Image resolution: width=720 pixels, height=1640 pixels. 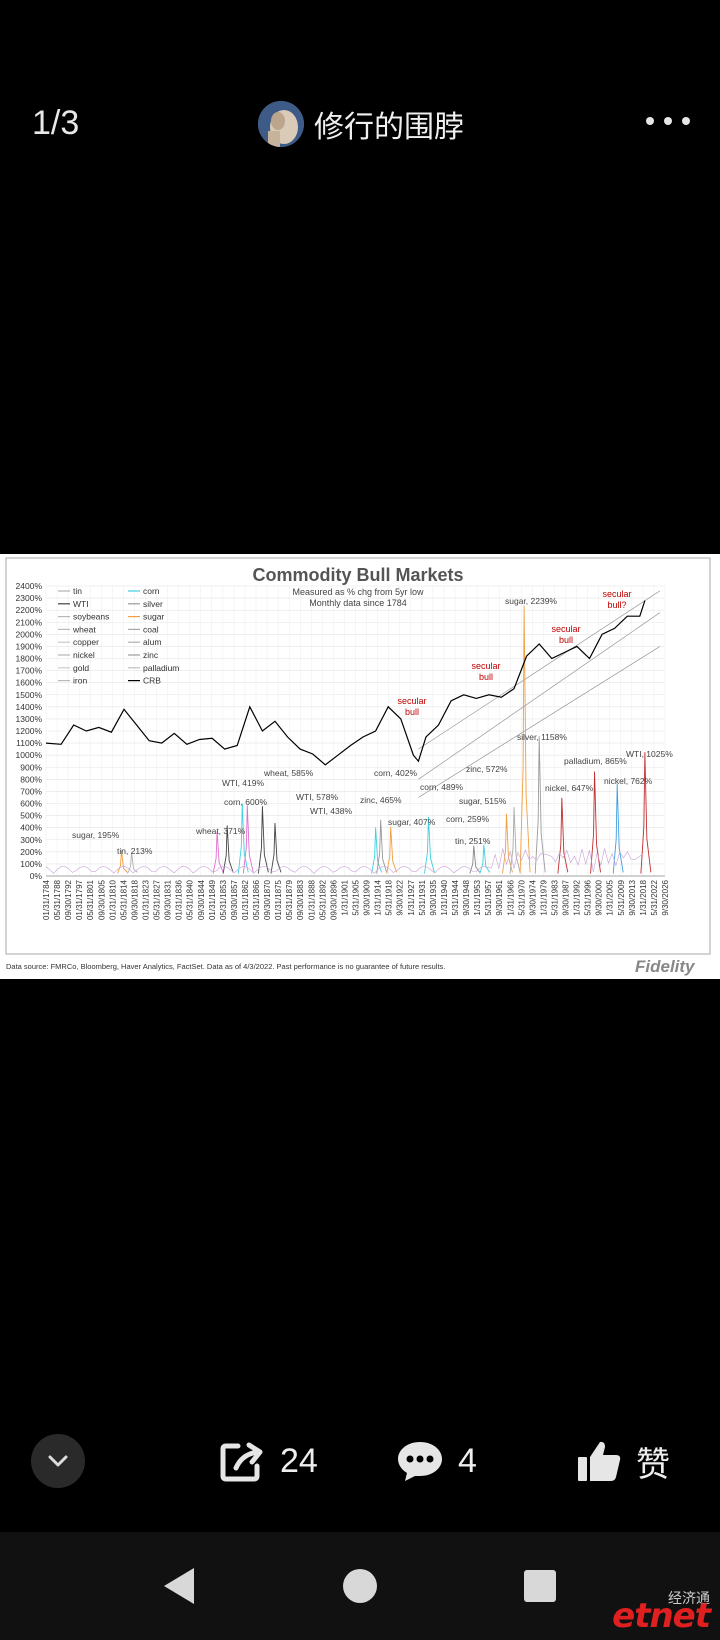 I want to click on data-annotation: sugar, 195%, so click(x=96, y=835).